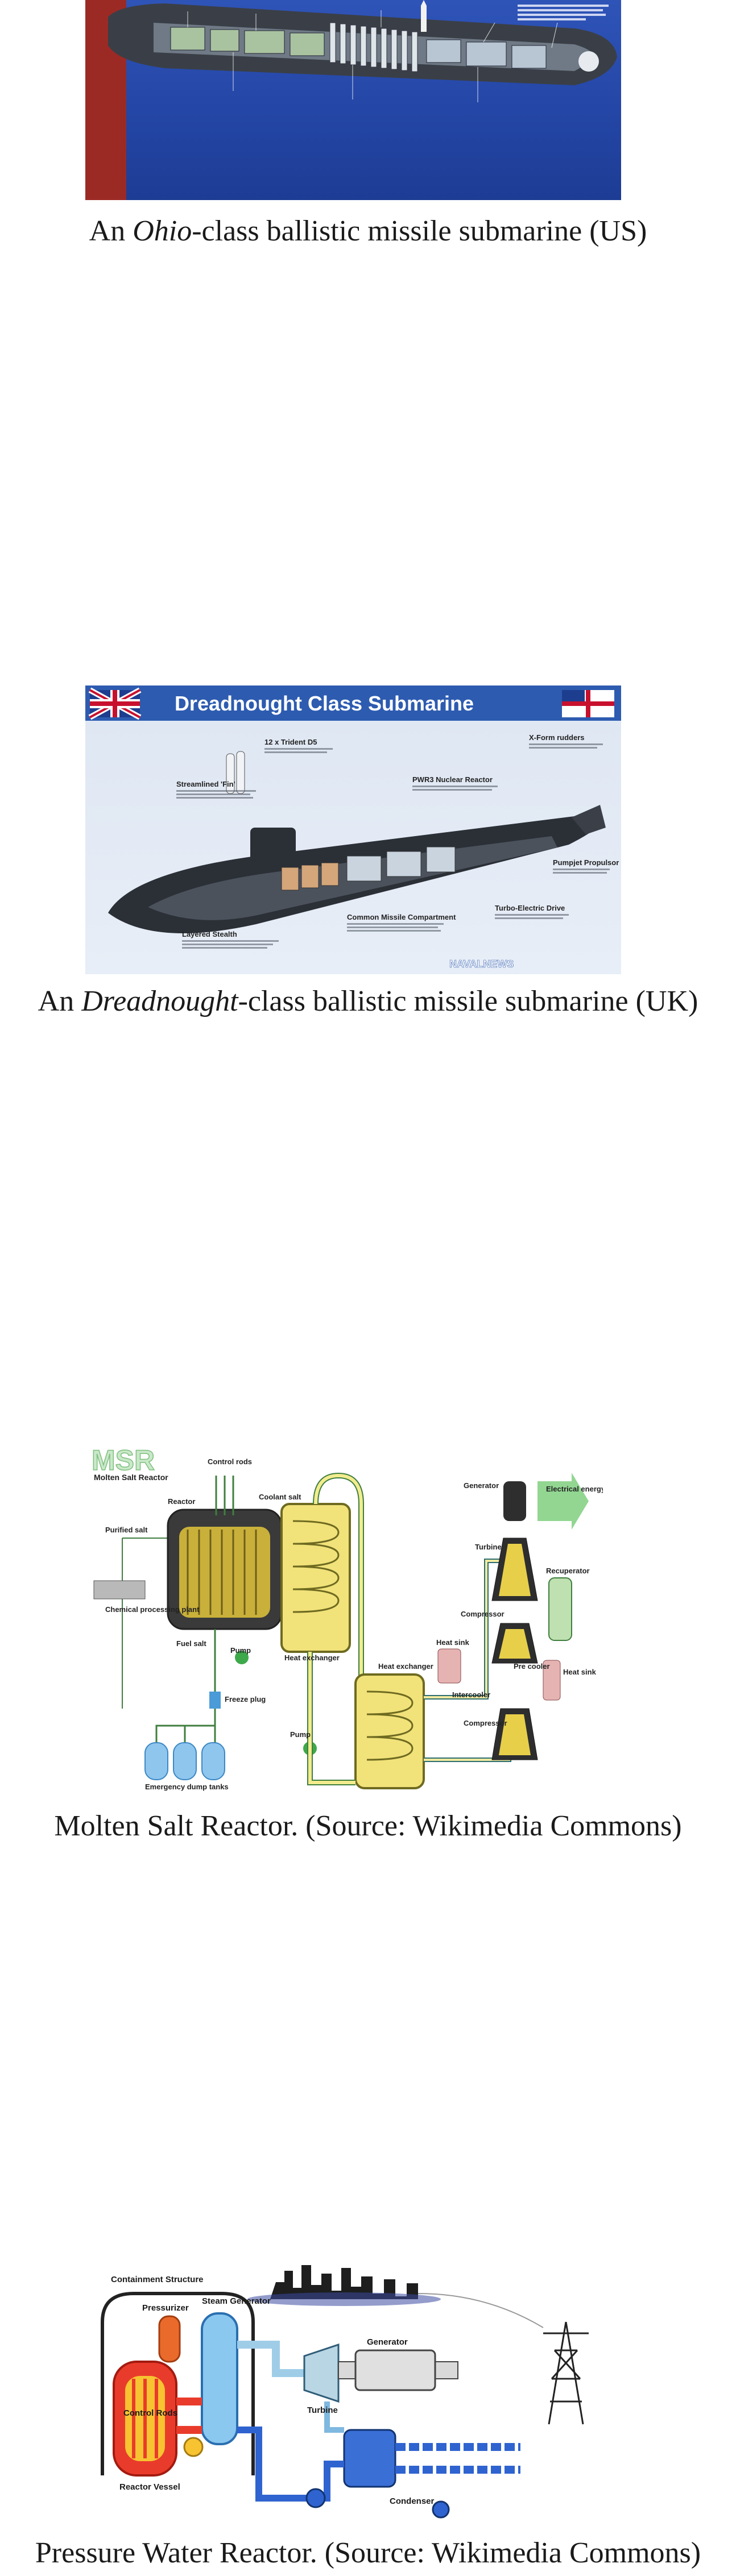  What do you see at coordinates (230, 1461) in the screenshot?
I see `label-control-rods: Control rods` at bounding box center [230, 1461].